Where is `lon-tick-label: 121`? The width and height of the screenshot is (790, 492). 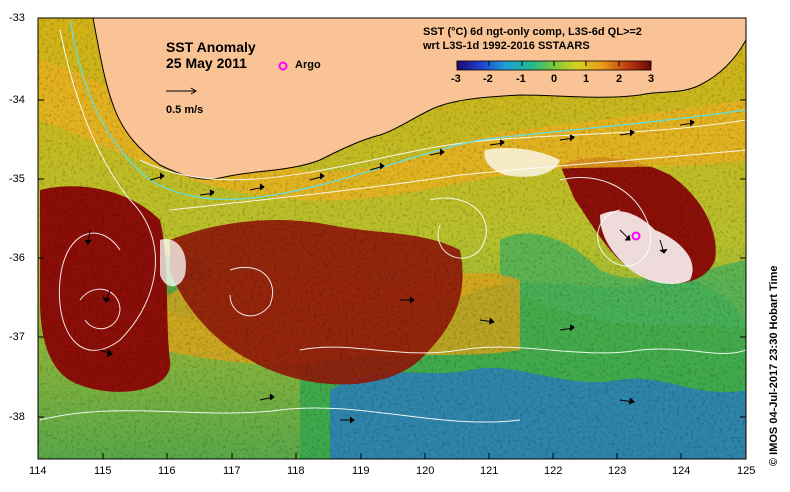
lon-tick-label: 121 is located at coordinates (489, 471).